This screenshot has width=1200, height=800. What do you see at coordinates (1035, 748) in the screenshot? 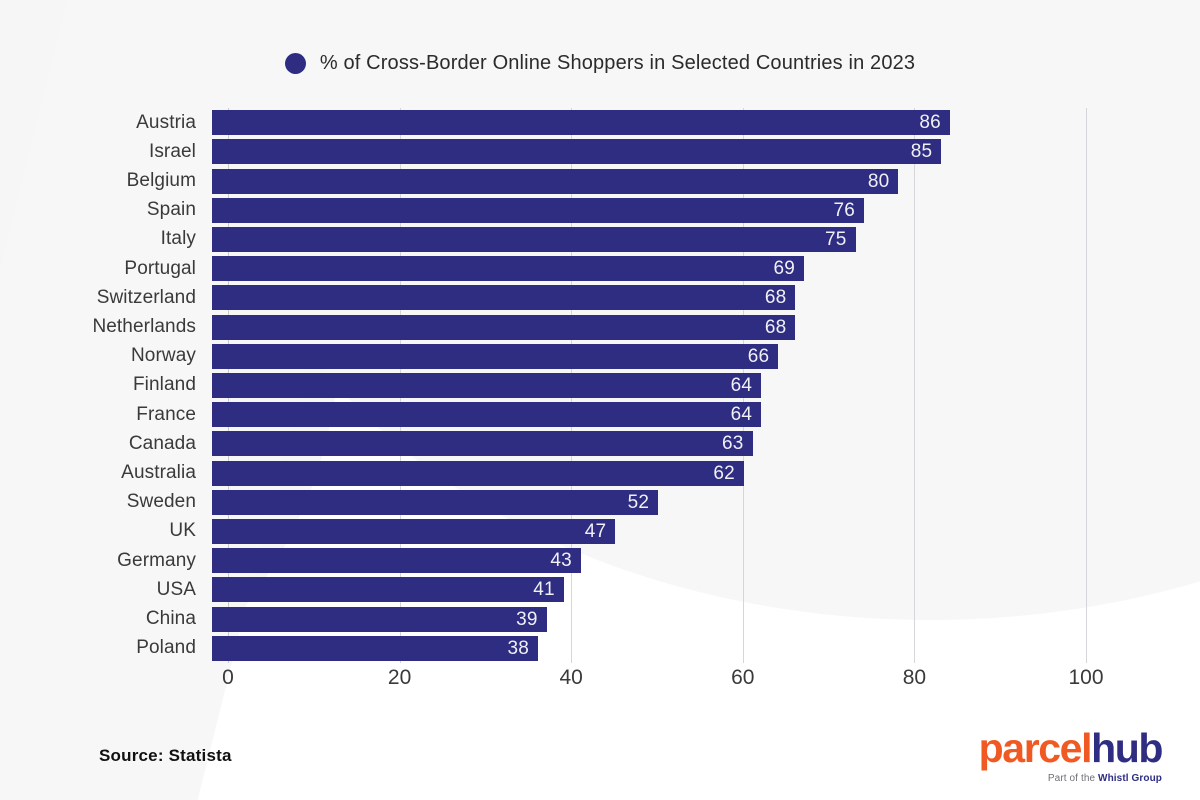
I see `logo-part-parcel: parcel` at bounding box center [1035, 748].